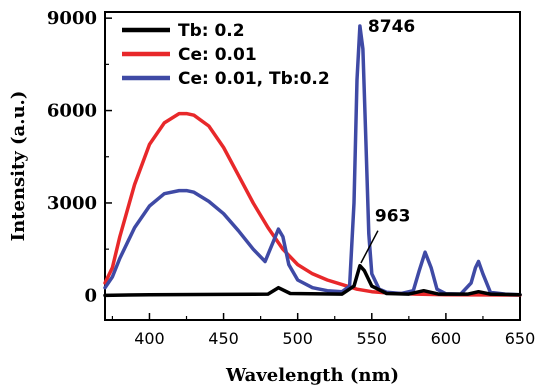 This screenshot has height=385, width=541. I want to click on peak-annotation: 963, so click(393, 216).